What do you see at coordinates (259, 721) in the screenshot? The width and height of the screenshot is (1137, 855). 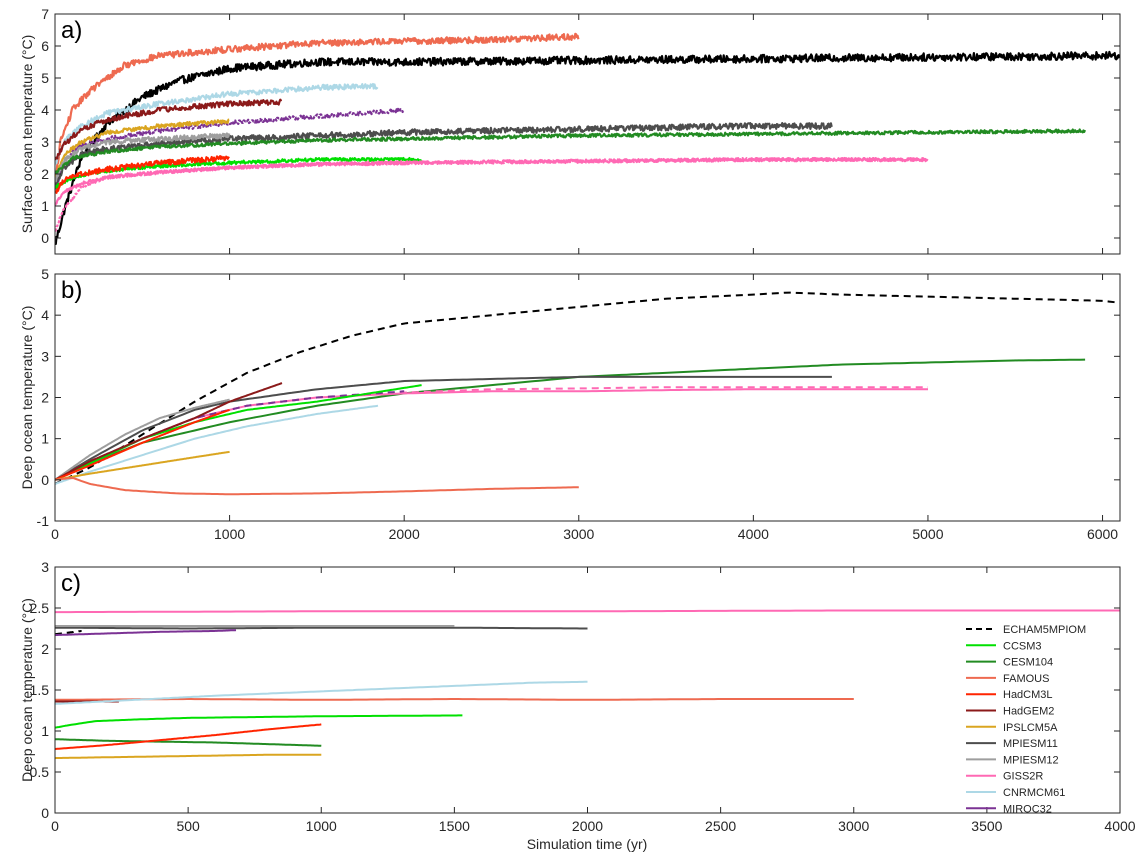 I see `series-line-ccsm3` at bounding box center [259, 721].